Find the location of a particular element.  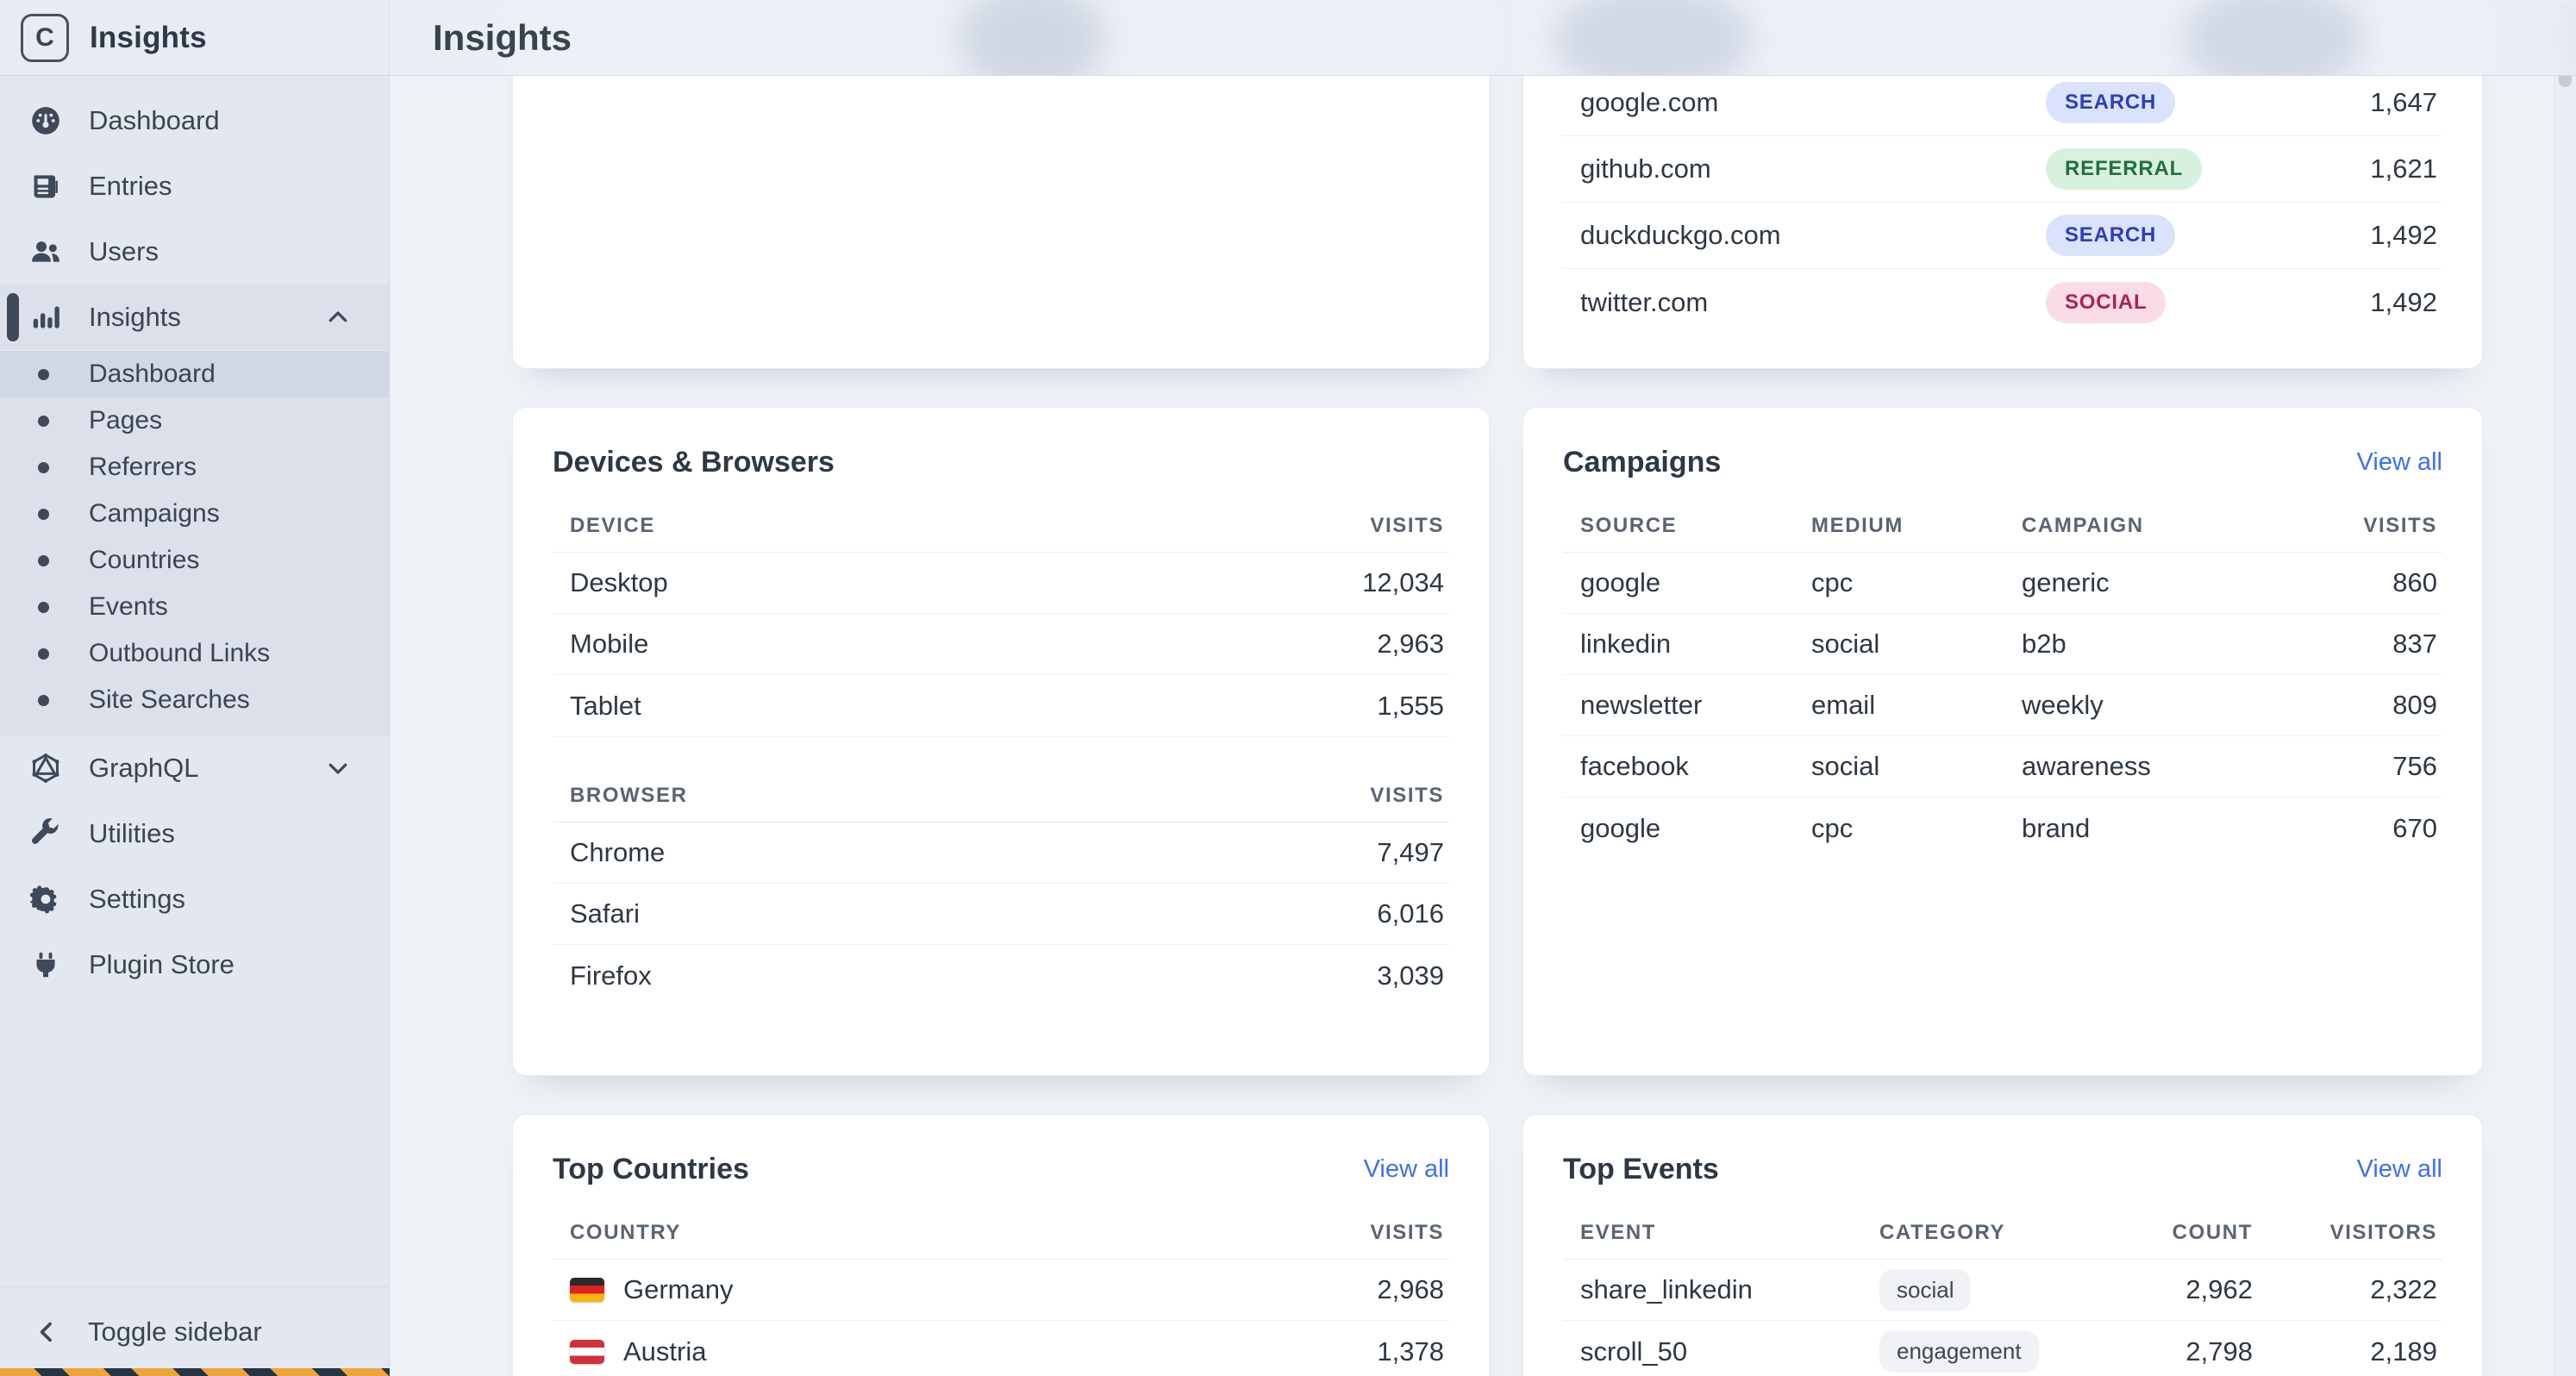

sidebar-item-utilities: Utilities is located at coordinates (194, 833).